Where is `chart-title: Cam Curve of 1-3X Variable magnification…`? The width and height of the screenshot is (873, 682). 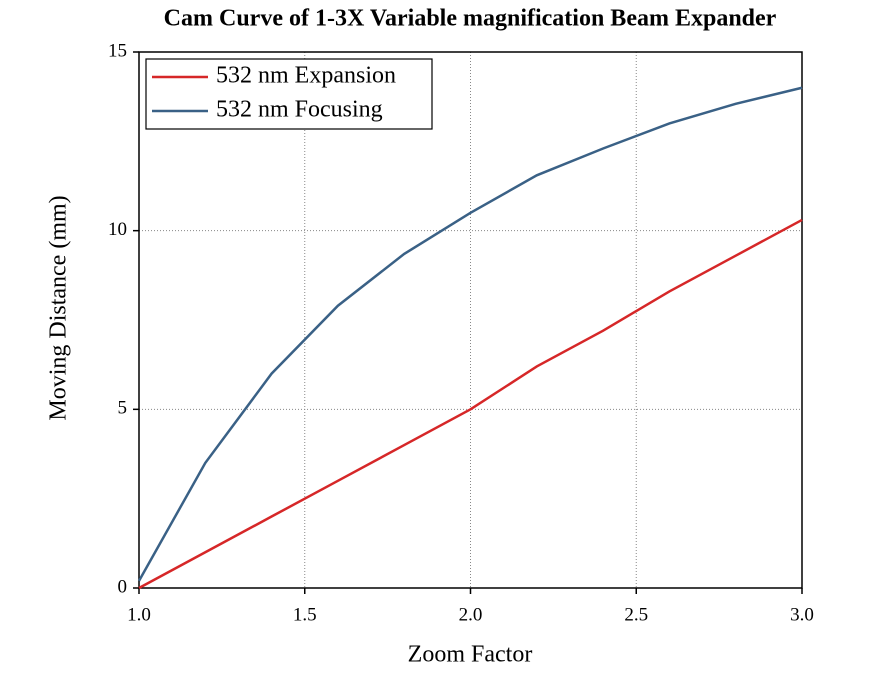 chart-title: Cam Curve of 1-3X Variable magnification… is located at coordinates (470, 19).